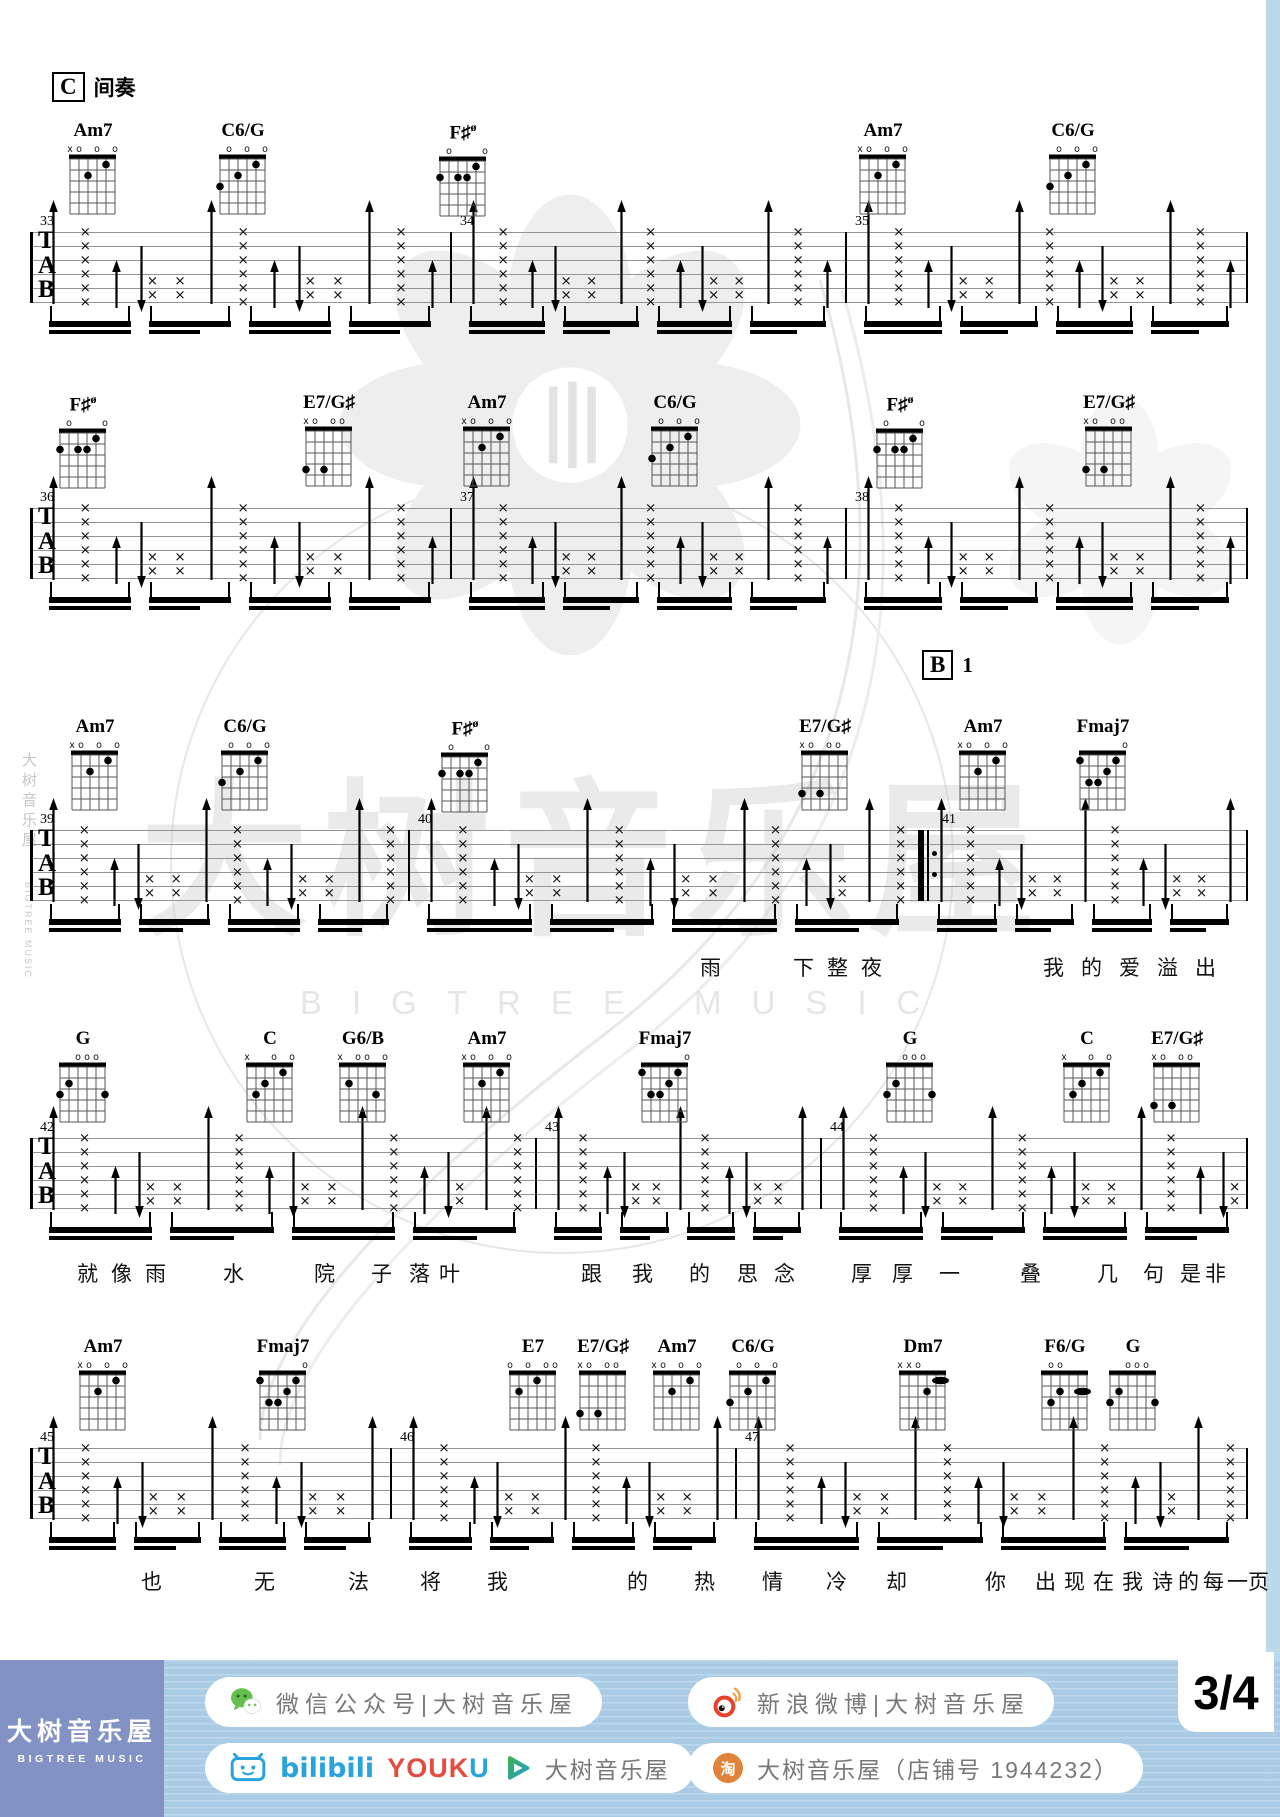 This screenshot has width=1280, height=1817. What do you see at coordinates (94, 87) in the screenshot?
I see `section-marker: C 间奏` at bounding box center [94, 87].